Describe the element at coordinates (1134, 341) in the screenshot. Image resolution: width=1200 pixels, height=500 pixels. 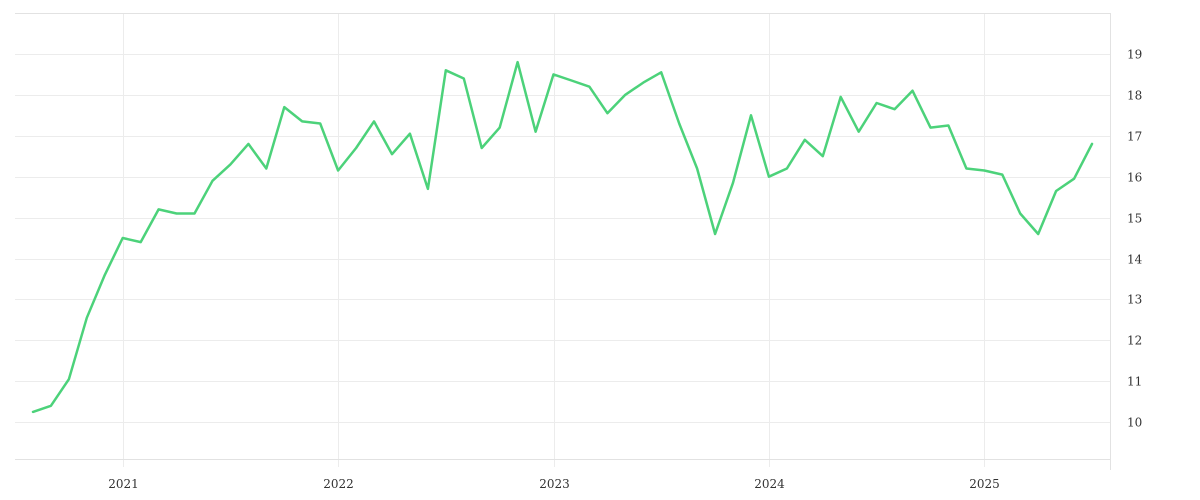
I see `y-tick-label: 12` at that location.